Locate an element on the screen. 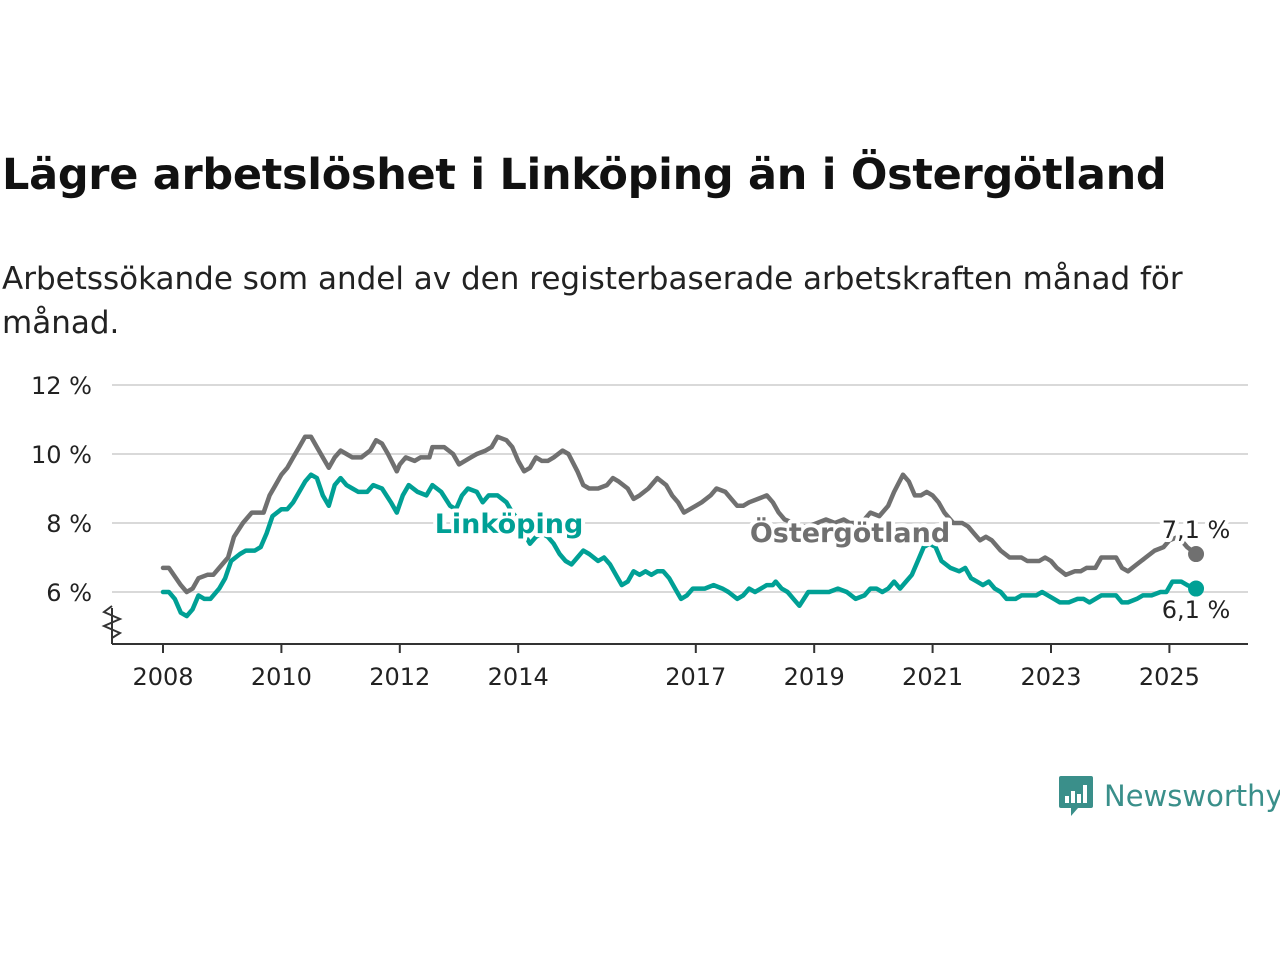 Image resolution: width=1280 pixels, height=960 pixels. newsworthy-brand: Newsworthy is located at coordinates (1169, 796).